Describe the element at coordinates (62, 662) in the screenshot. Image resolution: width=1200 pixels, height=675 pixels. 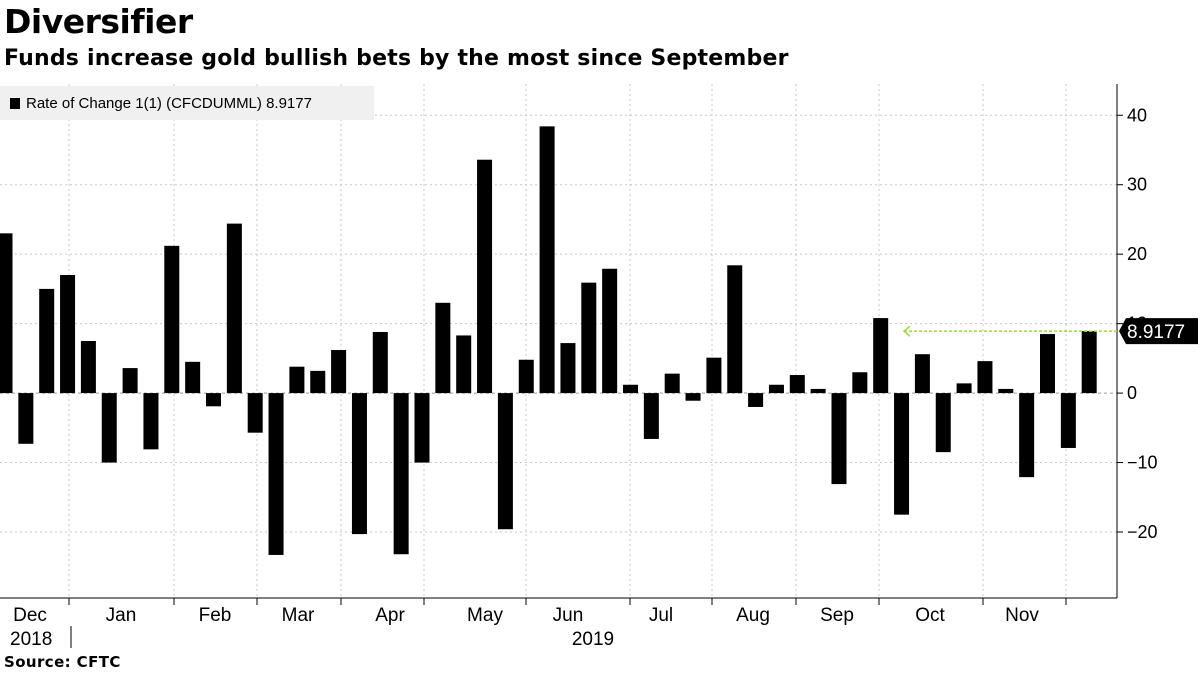
I see `source-note: Source: CFTC` at that location.